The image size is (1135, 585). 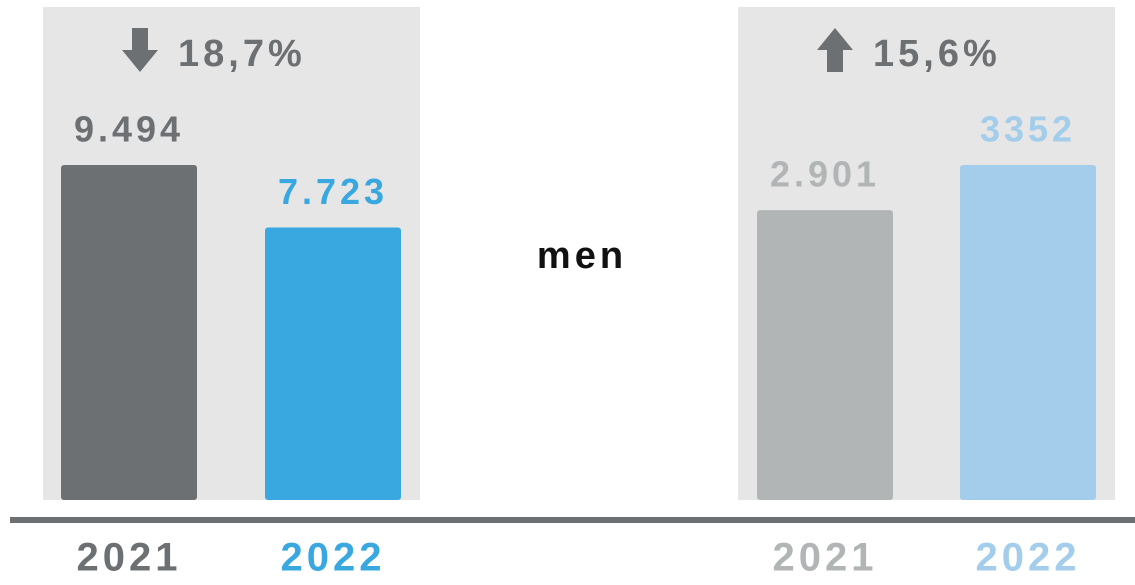 I want to click on value-label: 7.723, so click(x=333, y=191).